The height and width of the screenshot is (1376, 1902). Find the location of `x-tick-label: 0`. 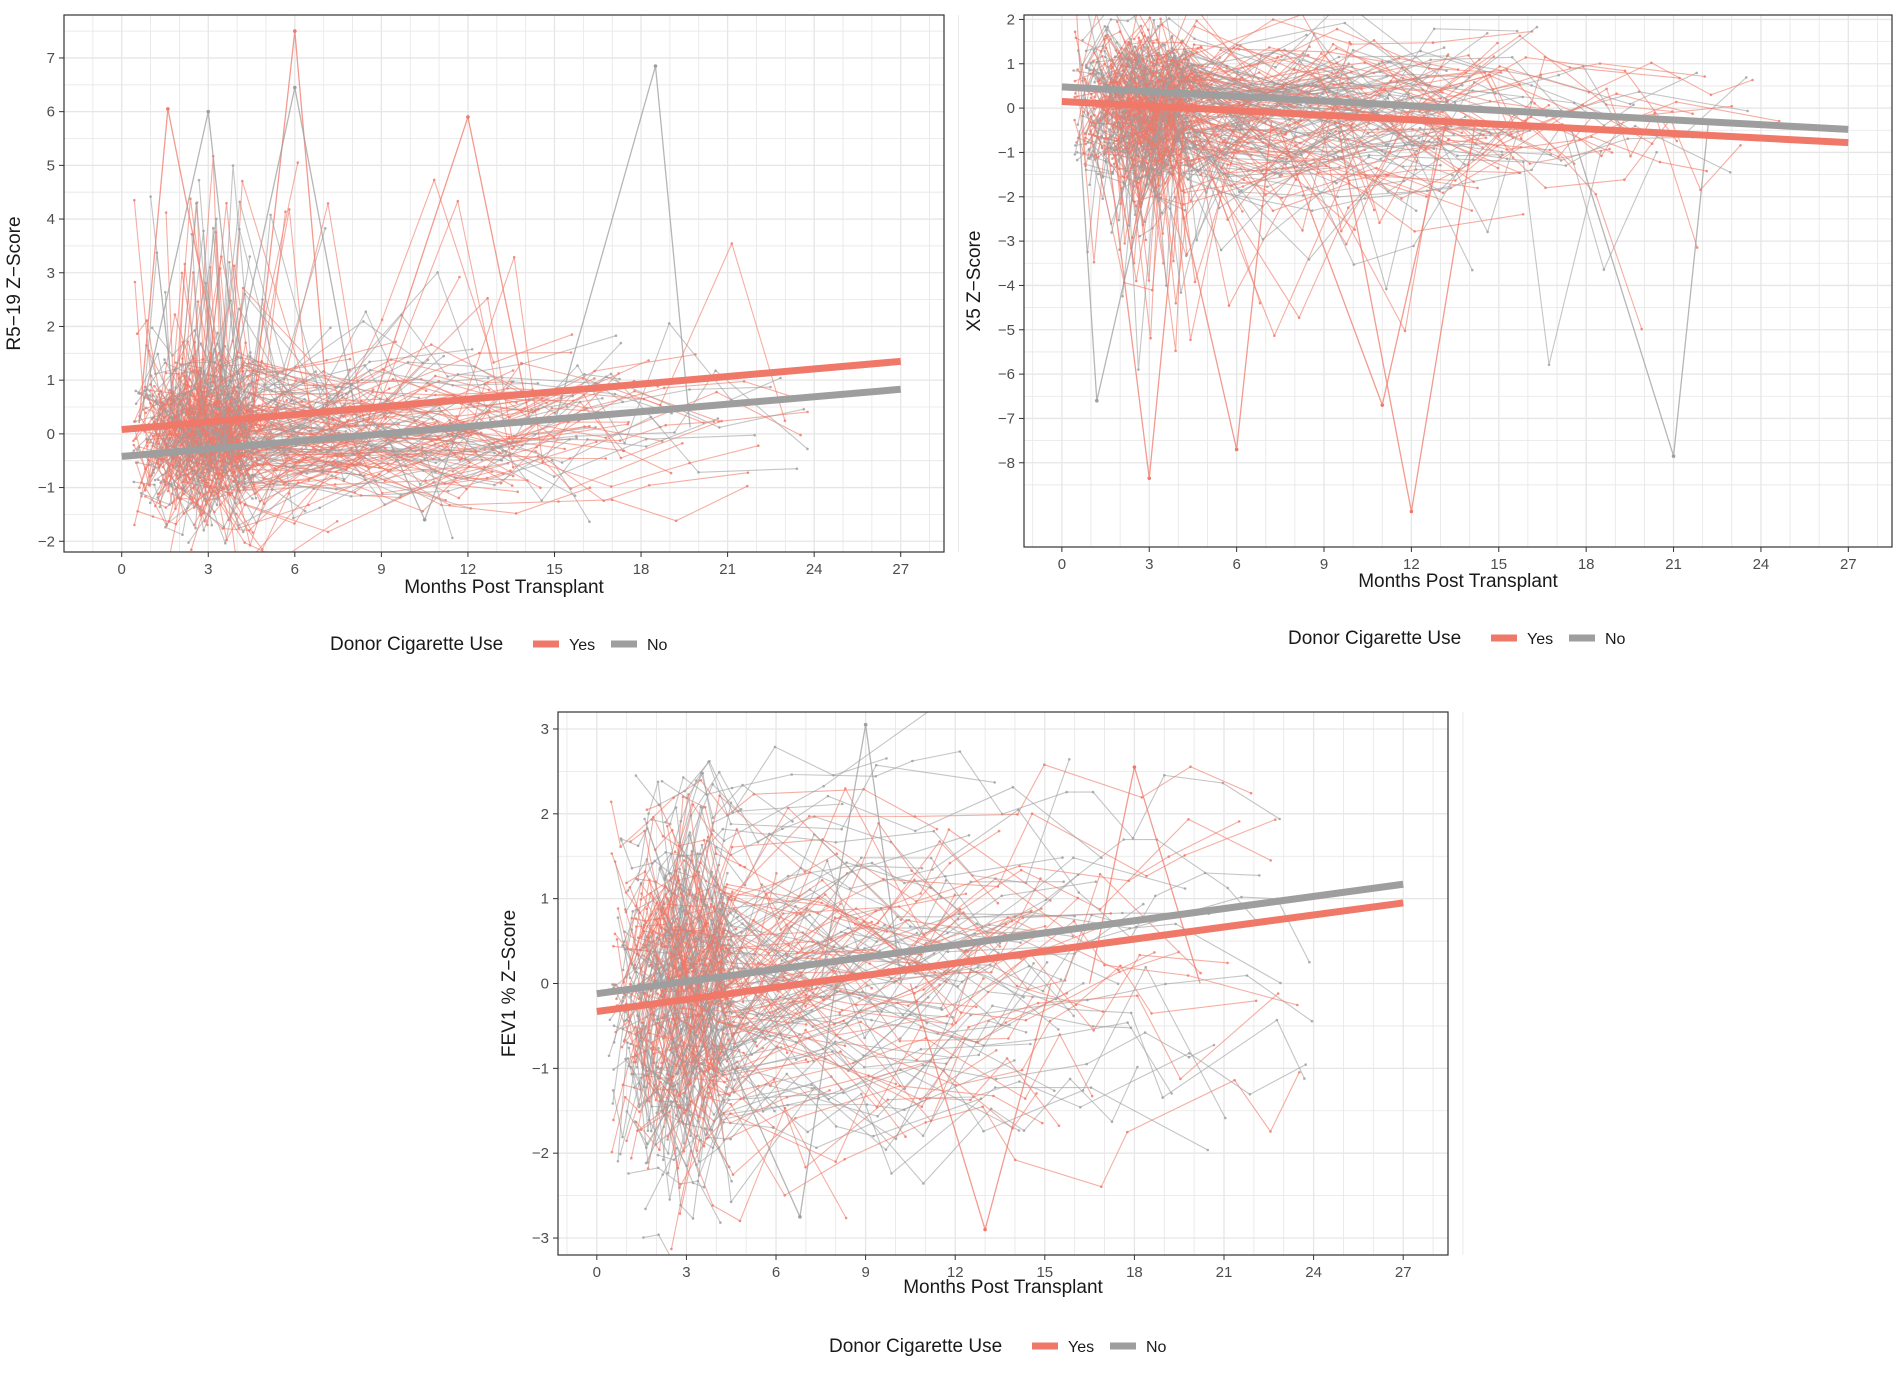

x-tick-label: 0 is located at coordinates (122, 569).